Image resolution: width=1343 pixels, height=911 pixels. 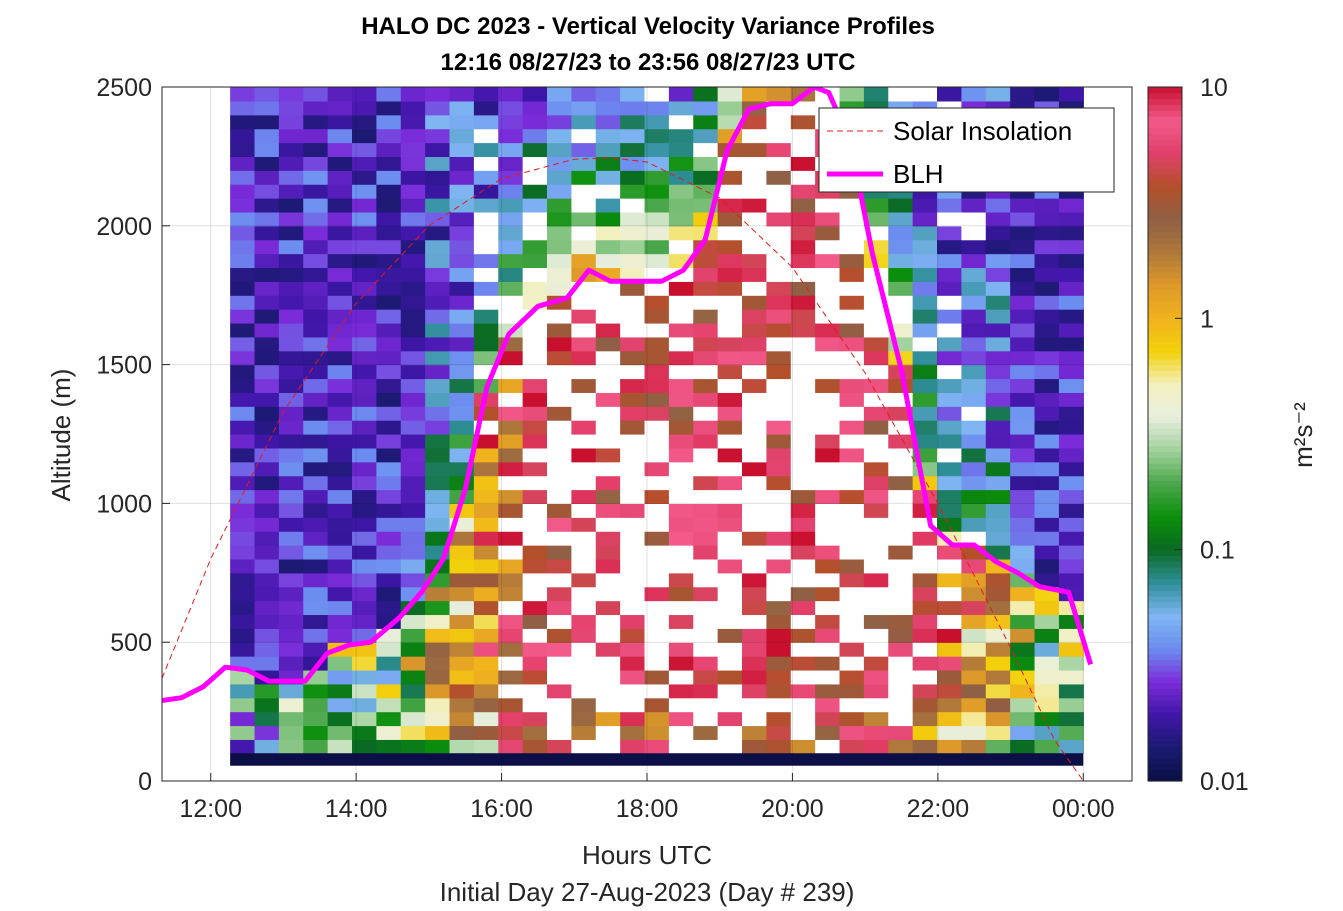 I want to click on x-tick-label: 22:00, so click(x=938, y=809).